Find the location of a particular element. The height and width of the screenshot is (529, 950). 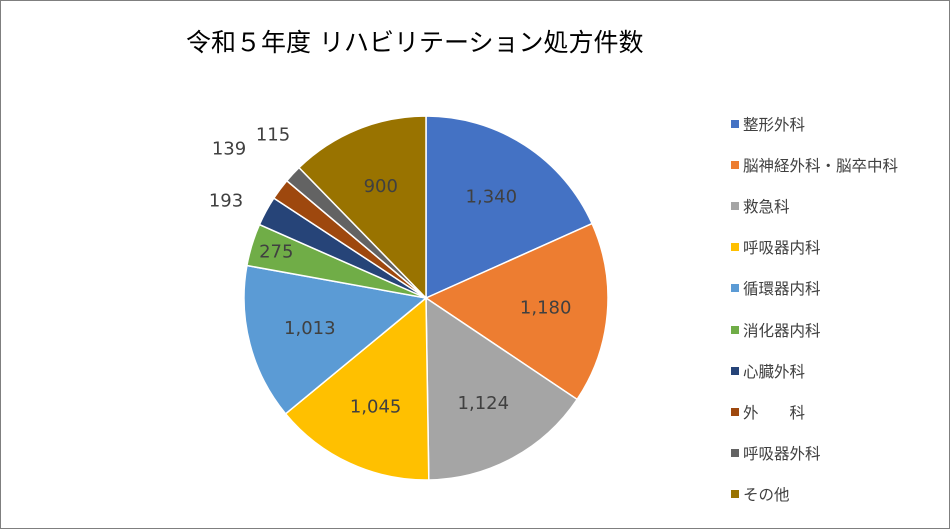

legend-label: 外 科 is located at coordinates (774, 412).